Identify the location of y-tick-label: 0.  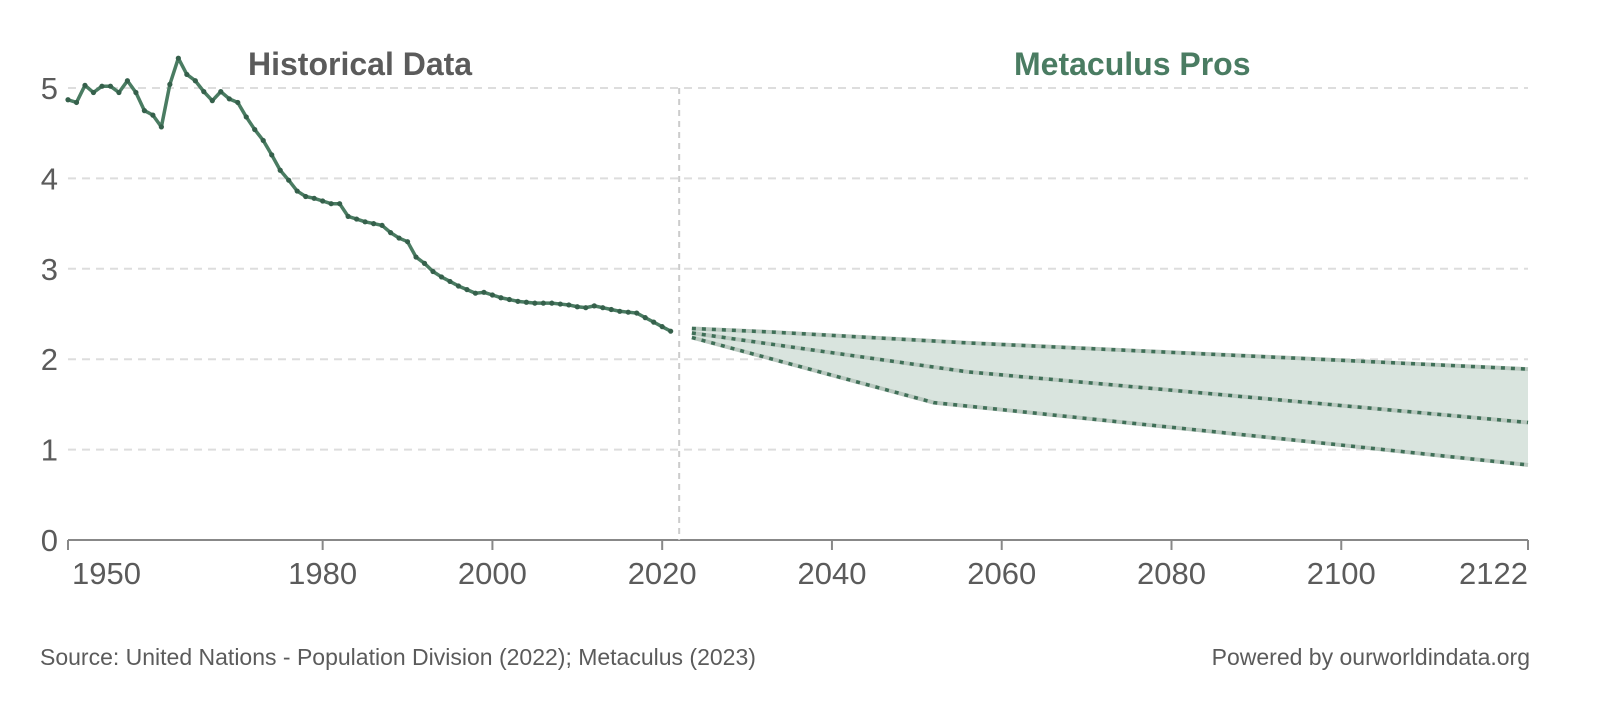
(49, 540).